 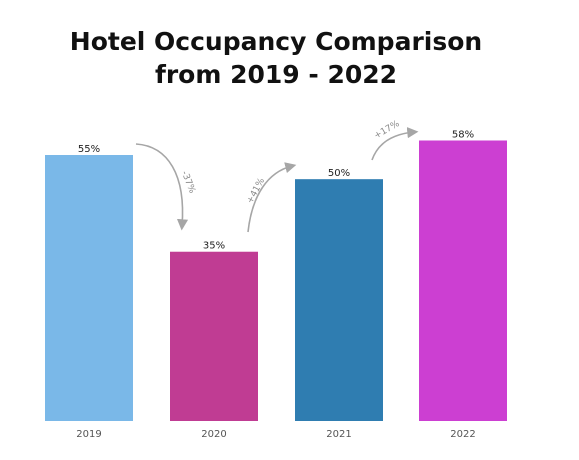 What do you see at coordinates (213, 434) in the screenshot?
I see `x-tick-label-2020: 2020` at bounding box center [213, 434].